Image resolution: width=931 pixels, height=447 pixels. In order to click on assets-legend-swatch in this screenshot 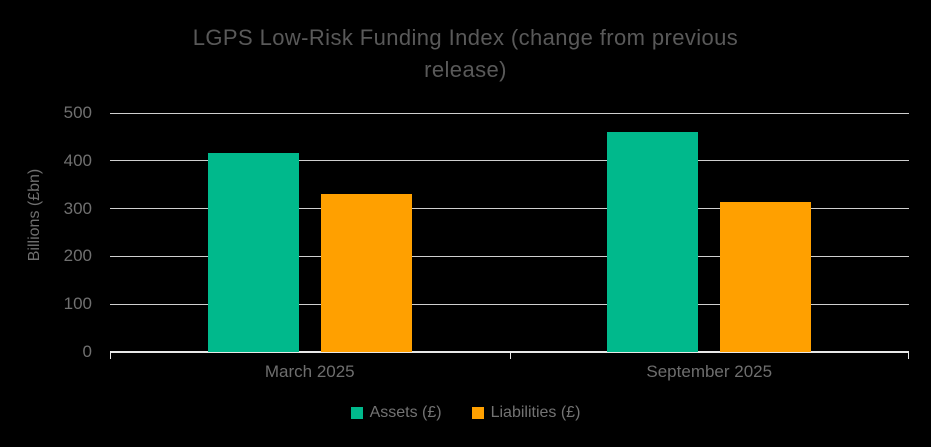, I will do `click(356, 413)`.